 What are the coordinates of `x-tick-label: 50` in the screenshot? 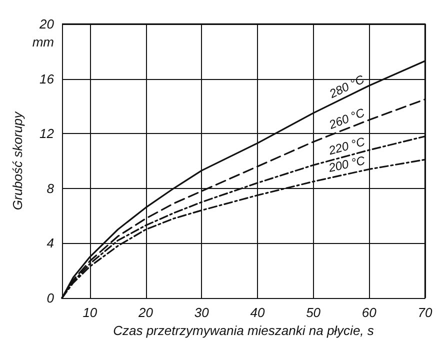 It's located at (314, 312).